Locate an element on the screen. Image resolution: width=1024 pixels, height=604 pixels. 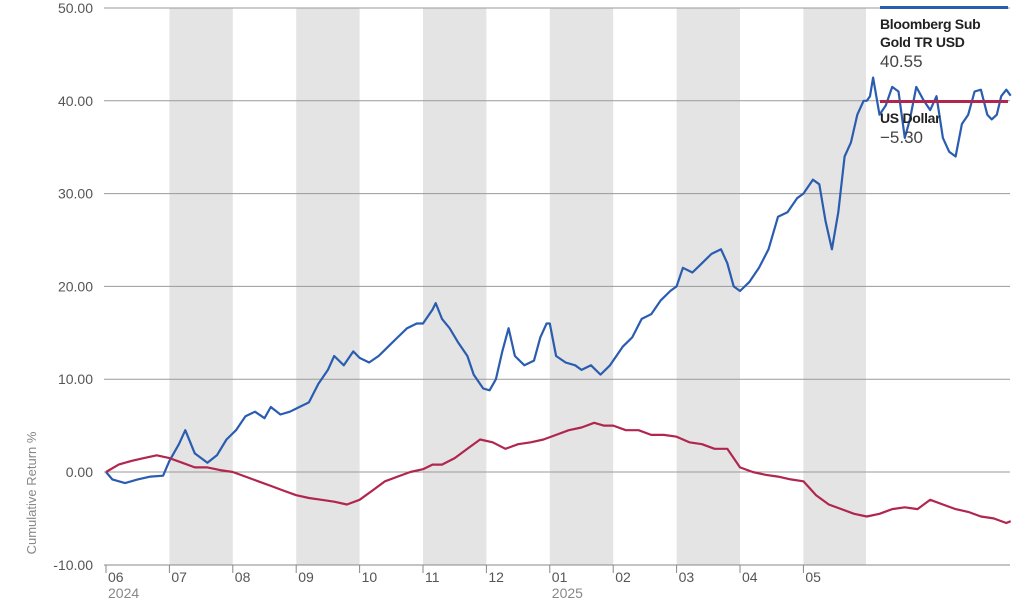
y-axis-title: Cumulative Return % is located at coordinates (31, 492).